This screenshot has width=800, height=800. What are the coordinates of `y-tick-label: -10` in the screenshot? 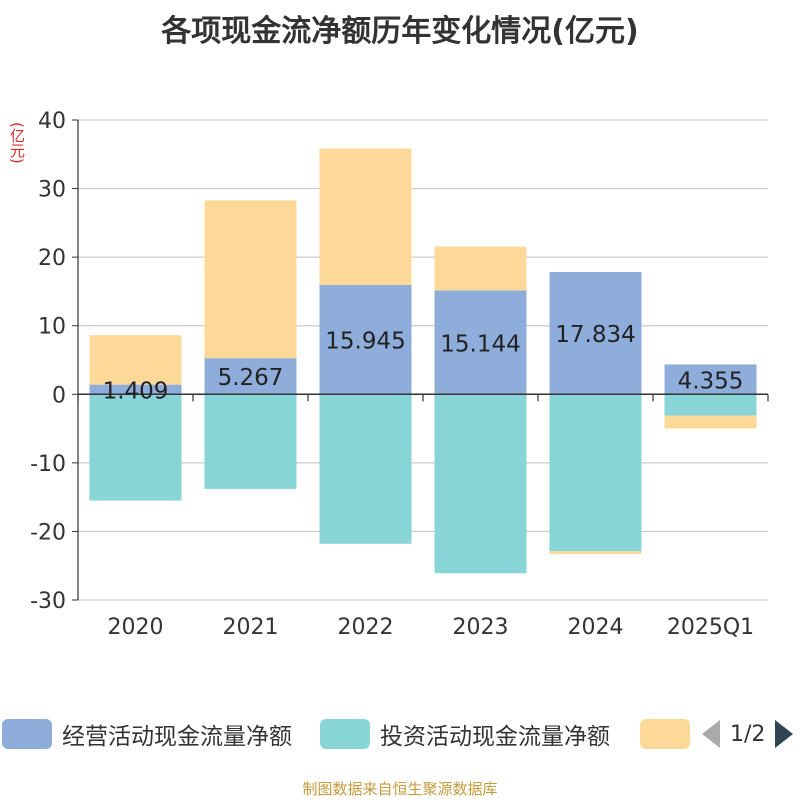 It's located at (48, 464).